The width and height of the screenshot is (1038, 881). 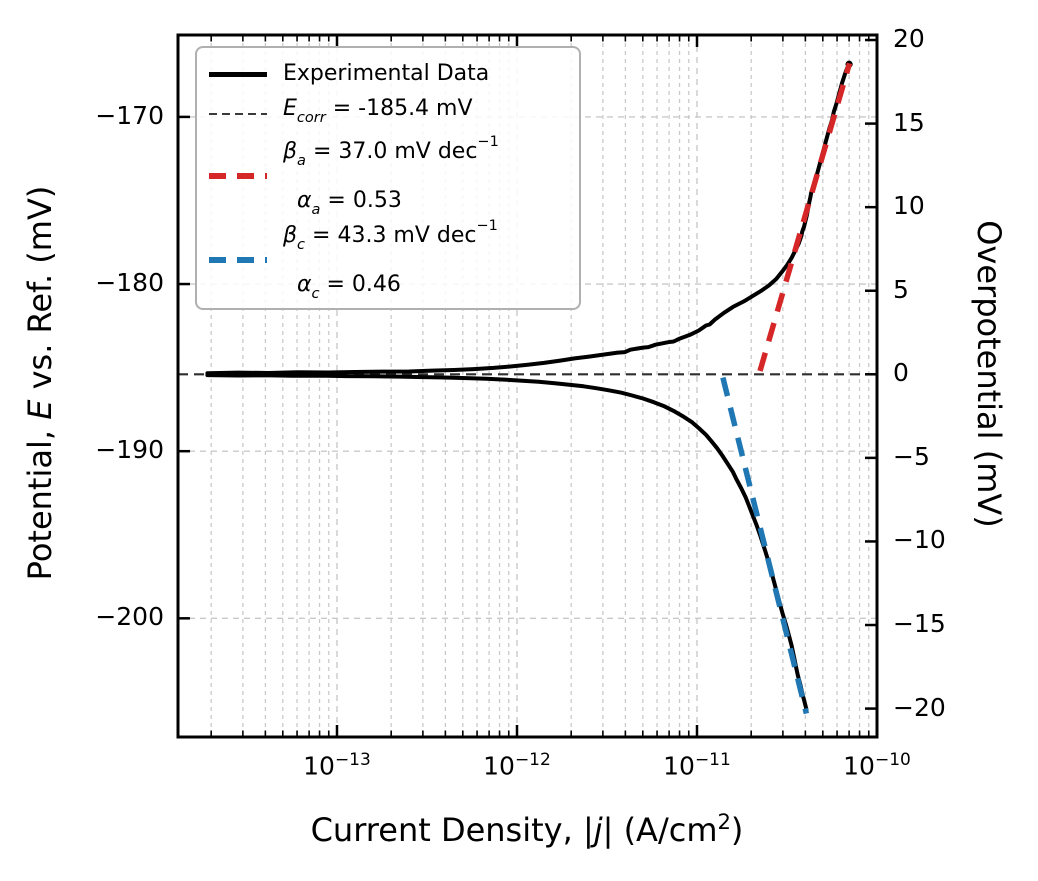 I want to click on y-right-tick-label: −15, so click(x=919, y=623).